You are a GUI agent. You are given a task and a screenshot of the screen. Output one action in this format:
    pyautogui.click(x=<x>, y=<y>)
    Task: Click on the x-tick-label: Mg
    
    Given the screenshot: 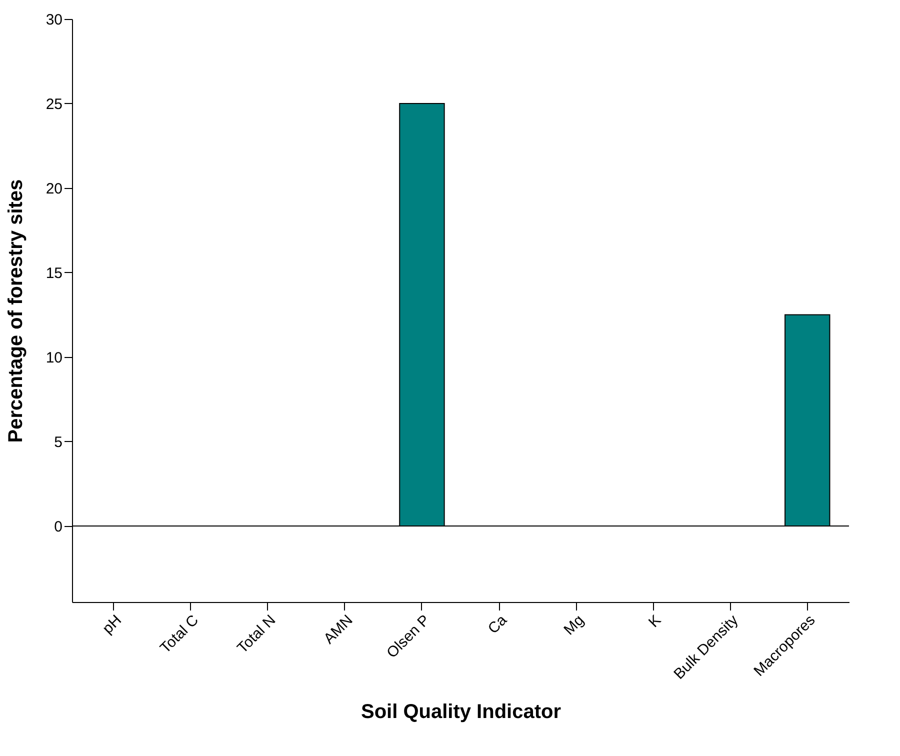 What is the action you would take?
    pyautogui.click(x=574, y=625)
    